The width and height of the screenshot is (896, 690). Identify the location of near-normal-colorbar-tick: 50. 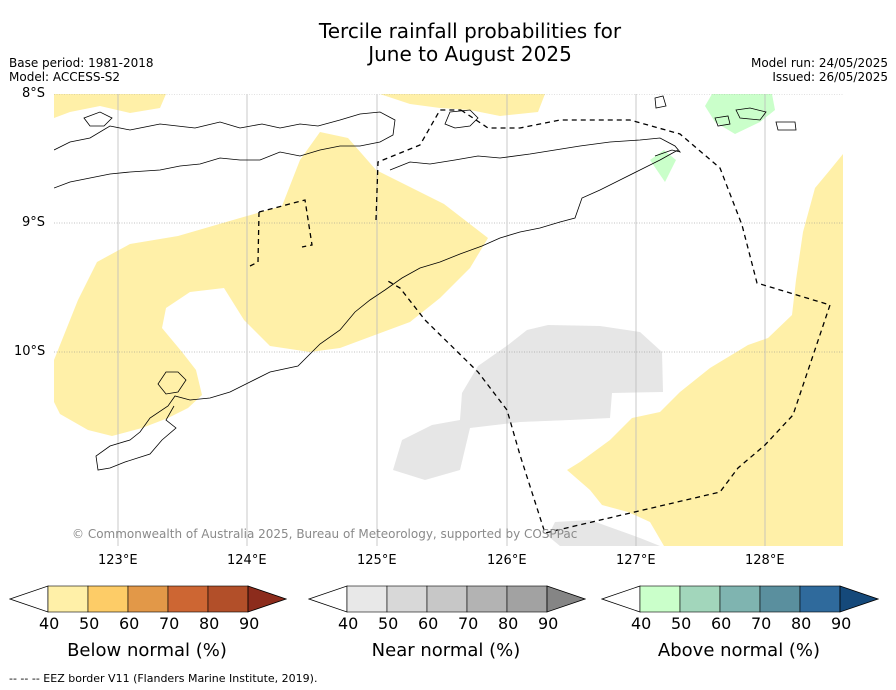
(388, 623).